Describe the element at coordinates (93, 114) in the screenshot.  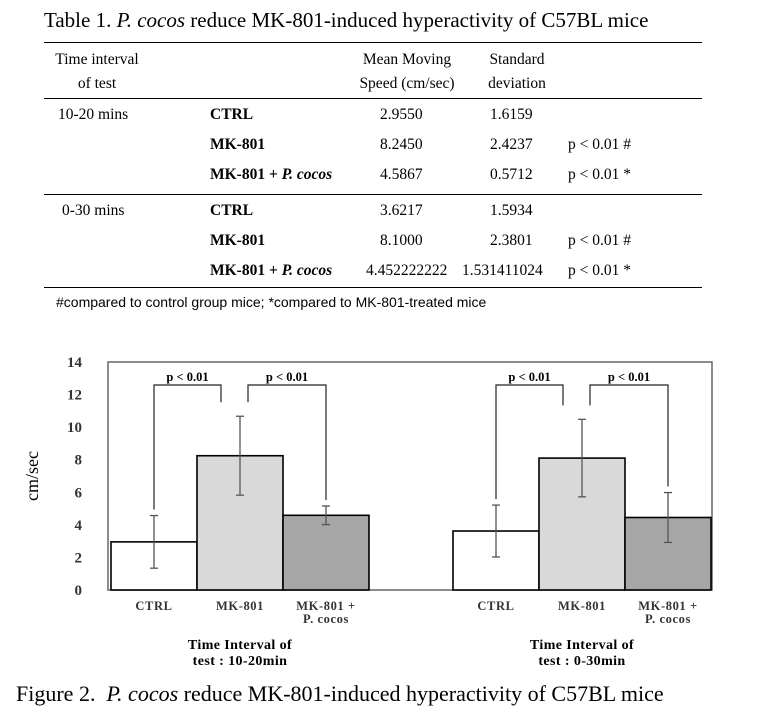
I see `interval-10-20: 10-20 mins` at that location.